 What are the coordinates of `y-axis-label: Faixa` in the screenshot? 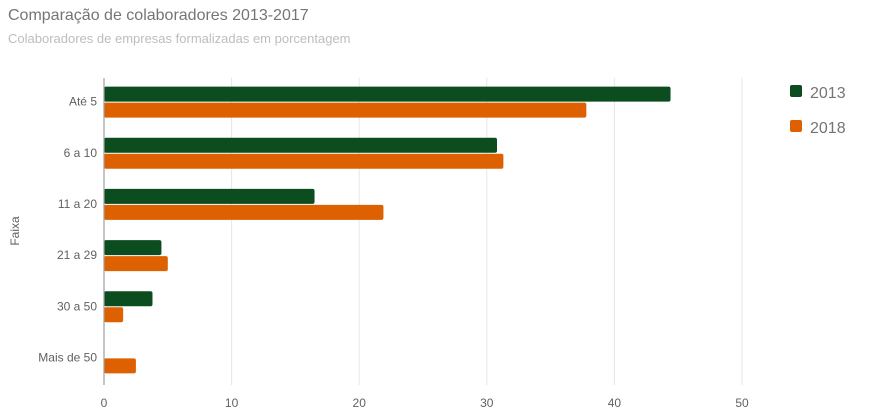 It's located at (15, 231).